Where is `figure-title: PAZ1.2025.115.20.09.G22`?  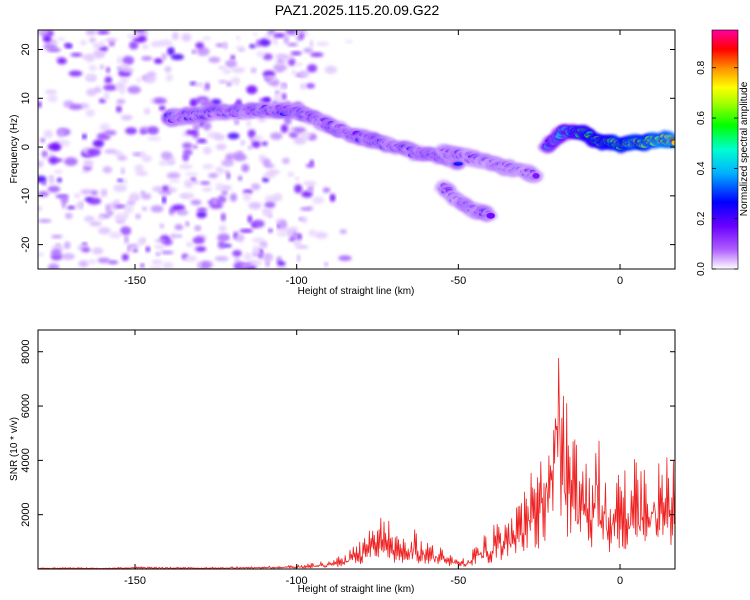 figure-title: PAZ1.2025.115.20.09.G22 is located at coordinates (357, 10).